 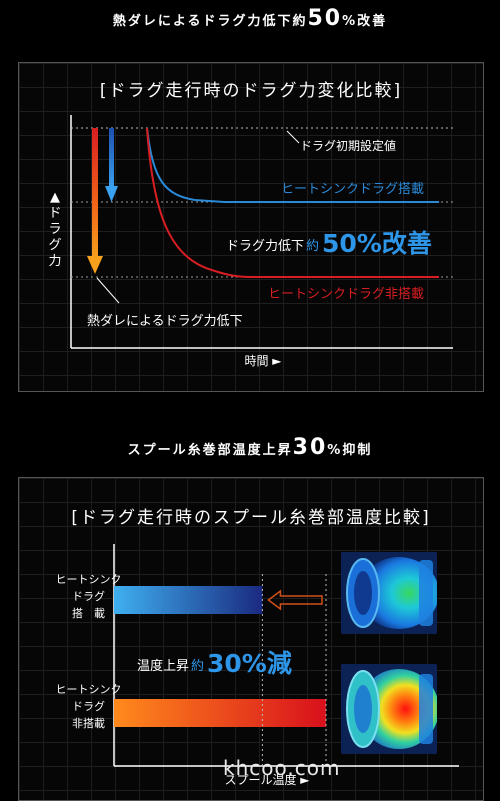 I want to click on y-axis-label-char: グ, so click(x=54, y=245).